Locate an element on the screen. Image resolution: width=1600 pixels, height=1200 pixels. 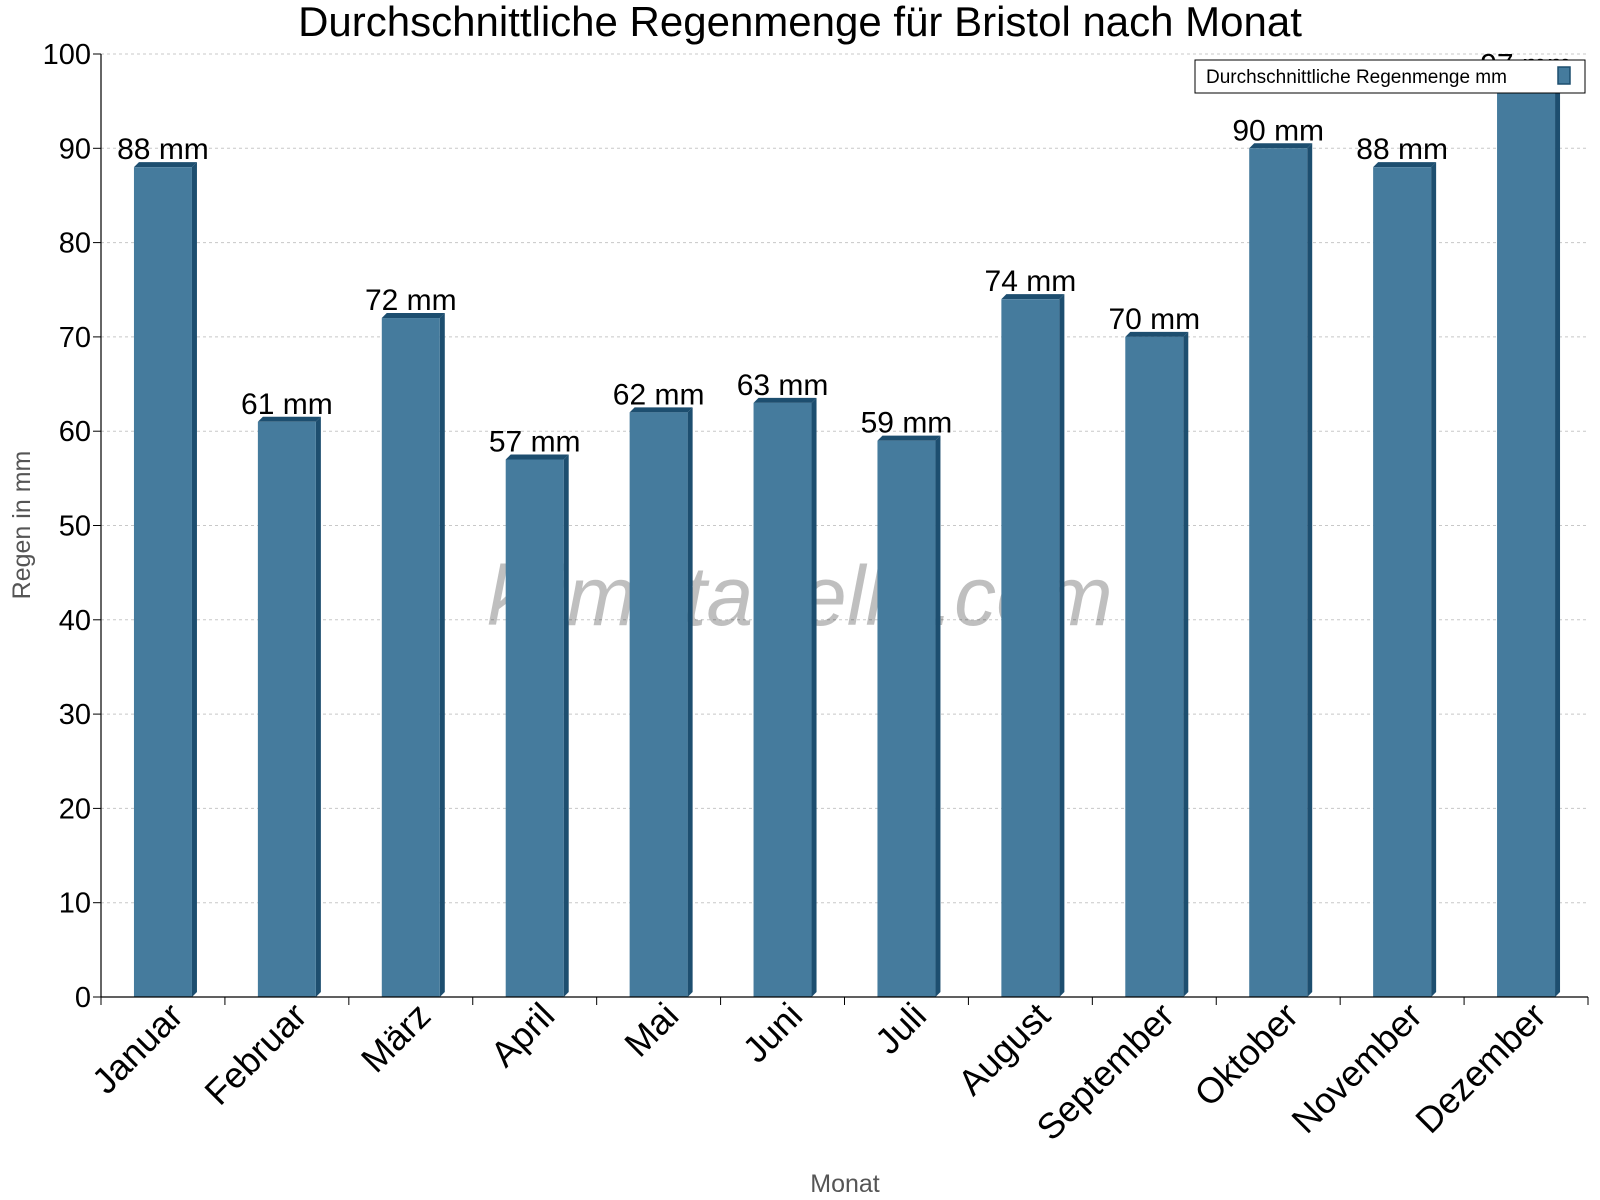
y-tick-label: 60 is located at coordinates (75, 432).